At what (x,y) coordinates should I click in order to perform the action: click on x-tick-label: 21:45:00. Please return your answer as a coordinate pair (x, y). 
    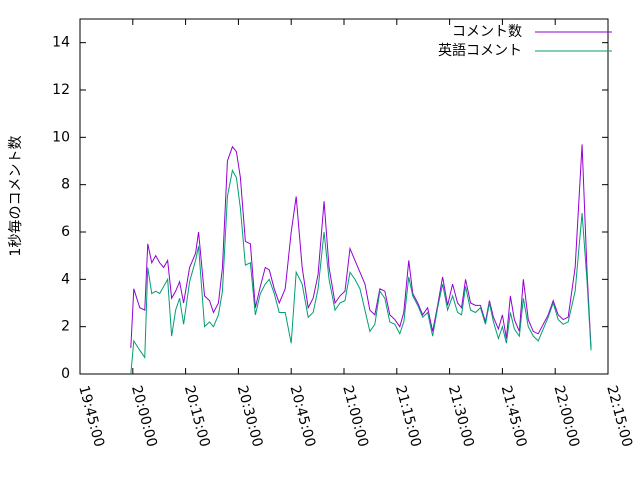
    Looking at the image, I should click on (514, 416).